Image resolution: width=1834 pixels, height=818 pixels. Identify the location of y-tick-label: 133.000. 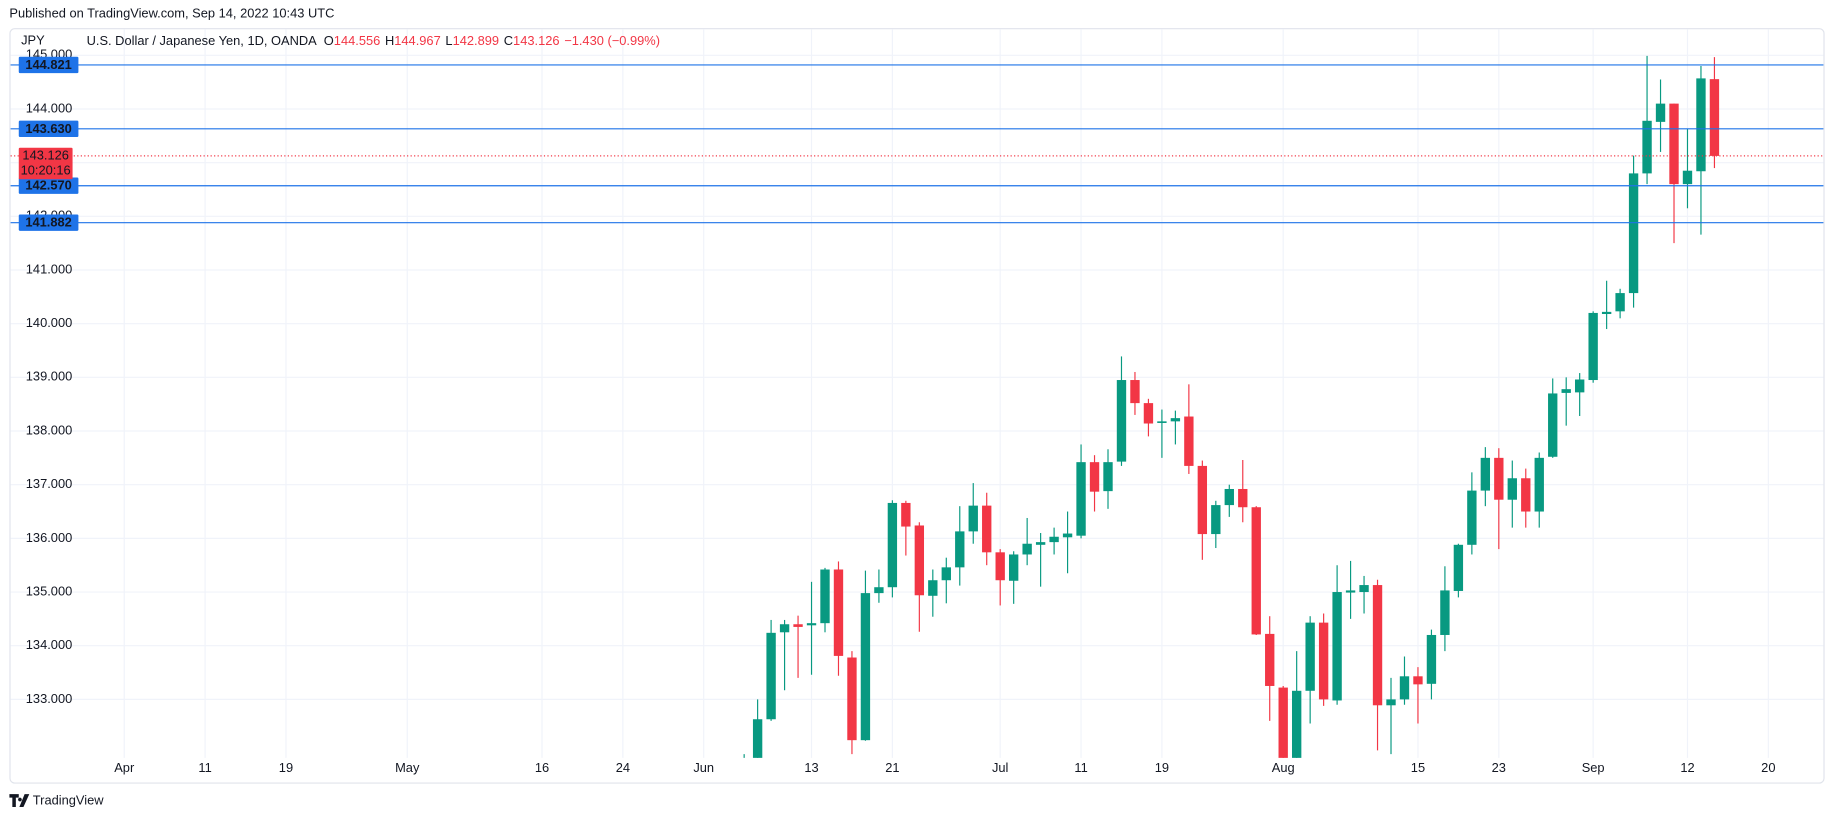
(49, 698).